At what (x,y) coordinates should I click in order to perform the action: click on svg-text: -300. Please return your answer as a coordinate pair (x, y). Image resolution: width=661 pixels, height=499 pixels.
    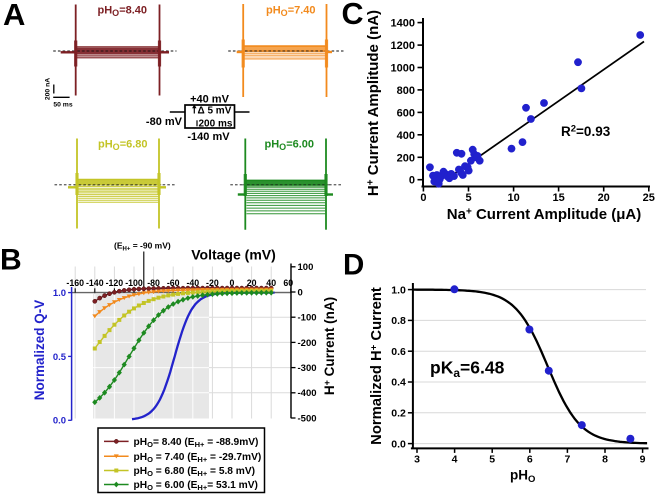
    Looking at the image, I should click on (307, 368).